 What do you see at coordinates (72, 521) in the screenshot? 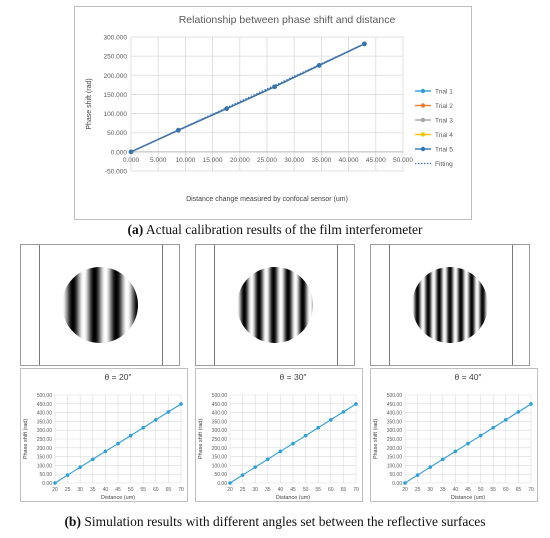
I see `caption-b-label: (b)` at bounding box center [72, 521].